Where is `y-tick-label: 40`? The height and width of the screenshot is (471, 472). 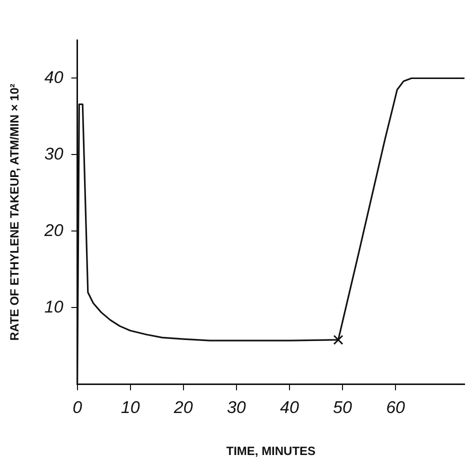
y-tick-label: 40 is located at coordinates (54, 77).